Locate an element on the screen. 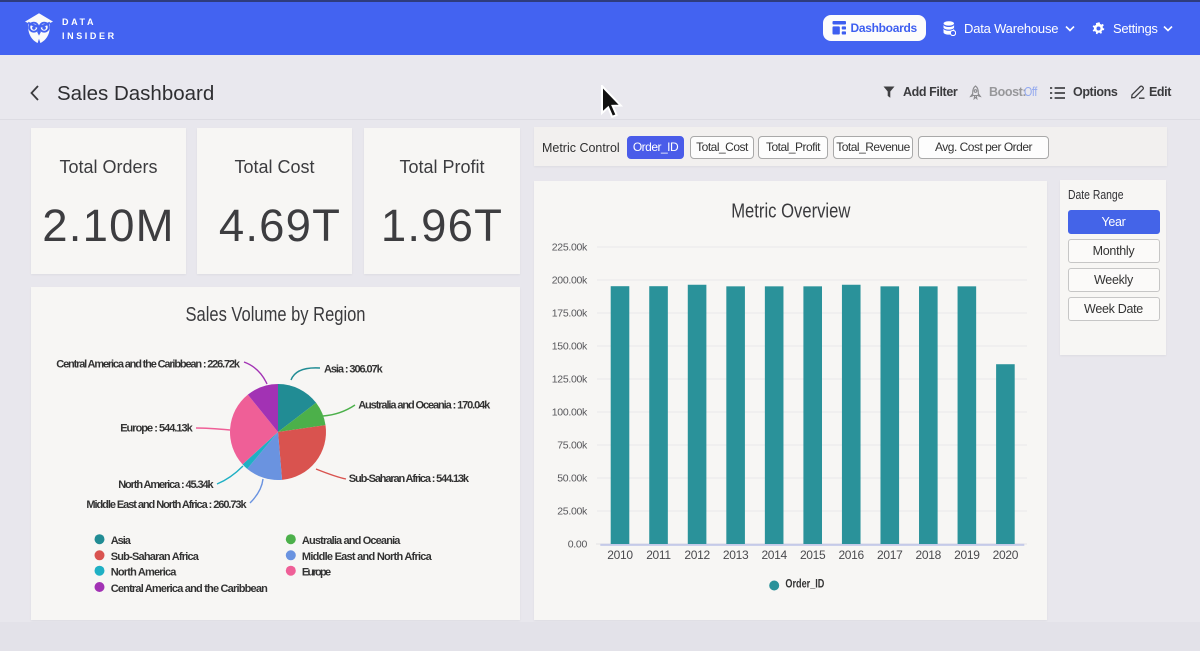 This screenshot has width=1200, height=651. svg-text: North America is located at coordinates (144, 573).